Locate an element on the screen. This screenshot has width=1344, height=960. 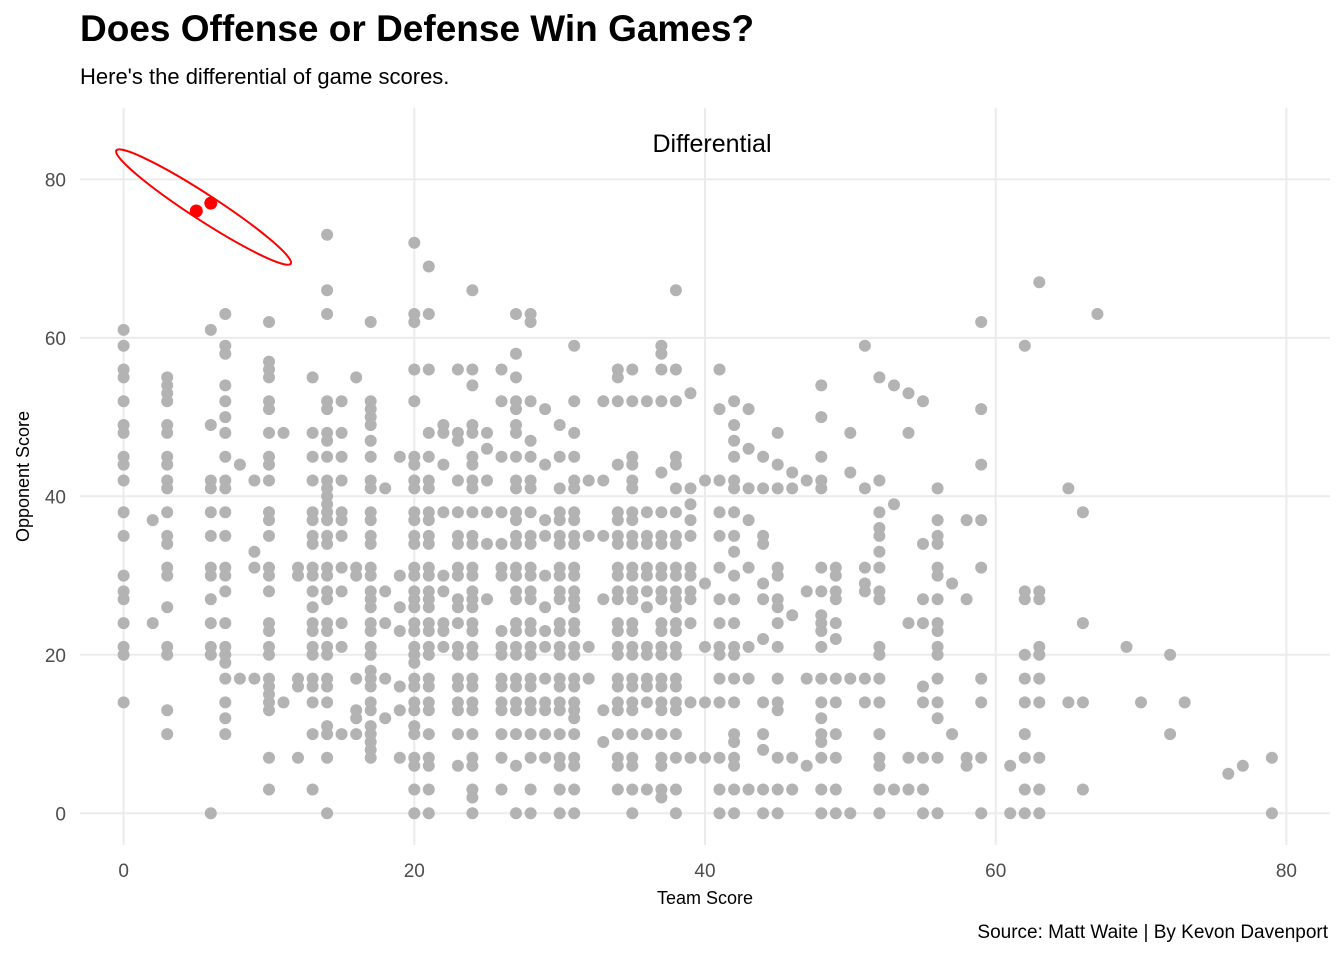
x-tick-label: 40 is located at coordinates (704, 871).